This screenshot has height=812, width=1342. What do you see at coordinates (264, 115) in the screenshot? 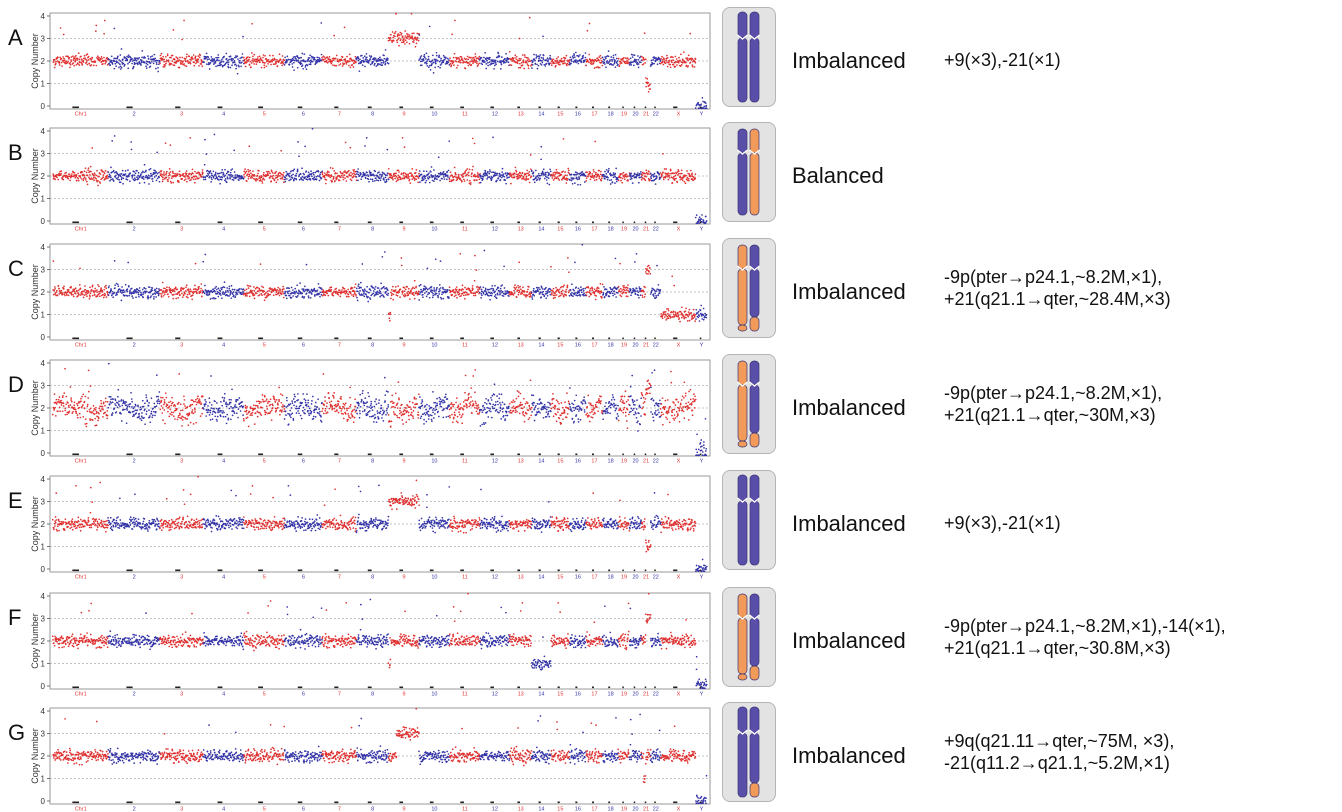
I see `chromosome-label: 5` at bounding box center [264, 115].